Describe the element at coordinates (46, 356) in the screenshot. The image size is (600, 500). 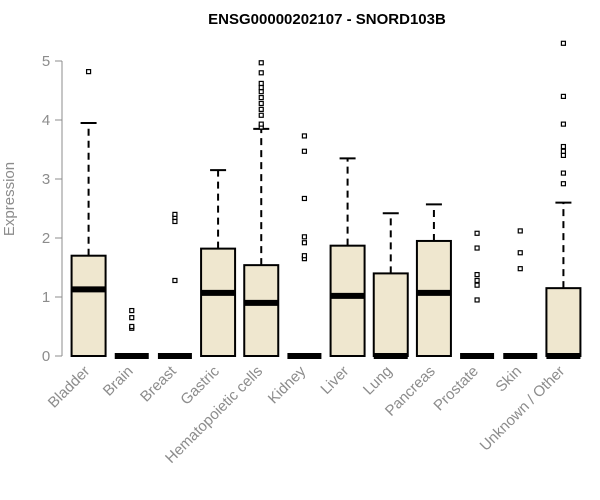
I see `y-tick-label: 0` at that location.